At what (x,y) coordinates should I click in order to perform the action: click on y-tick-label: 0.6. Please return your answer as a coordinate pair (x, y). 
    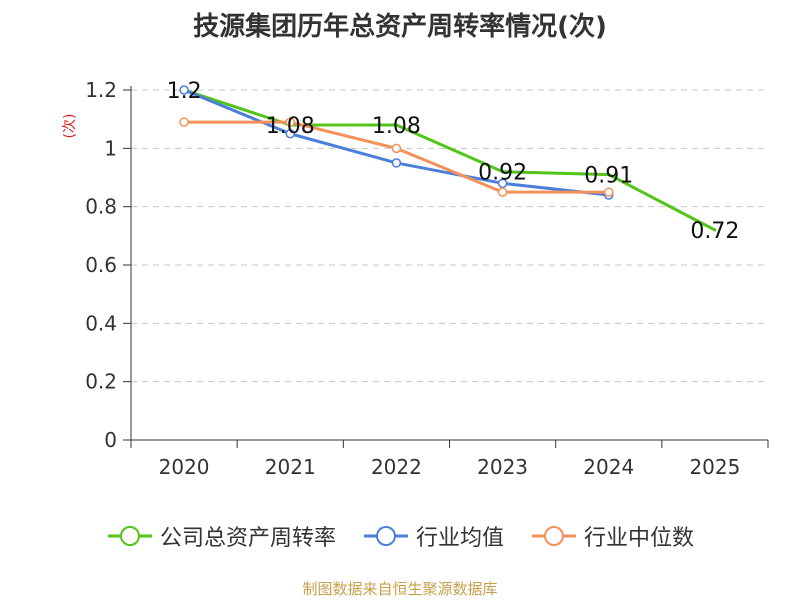
    Looking at the image, I should click on (101, 265).